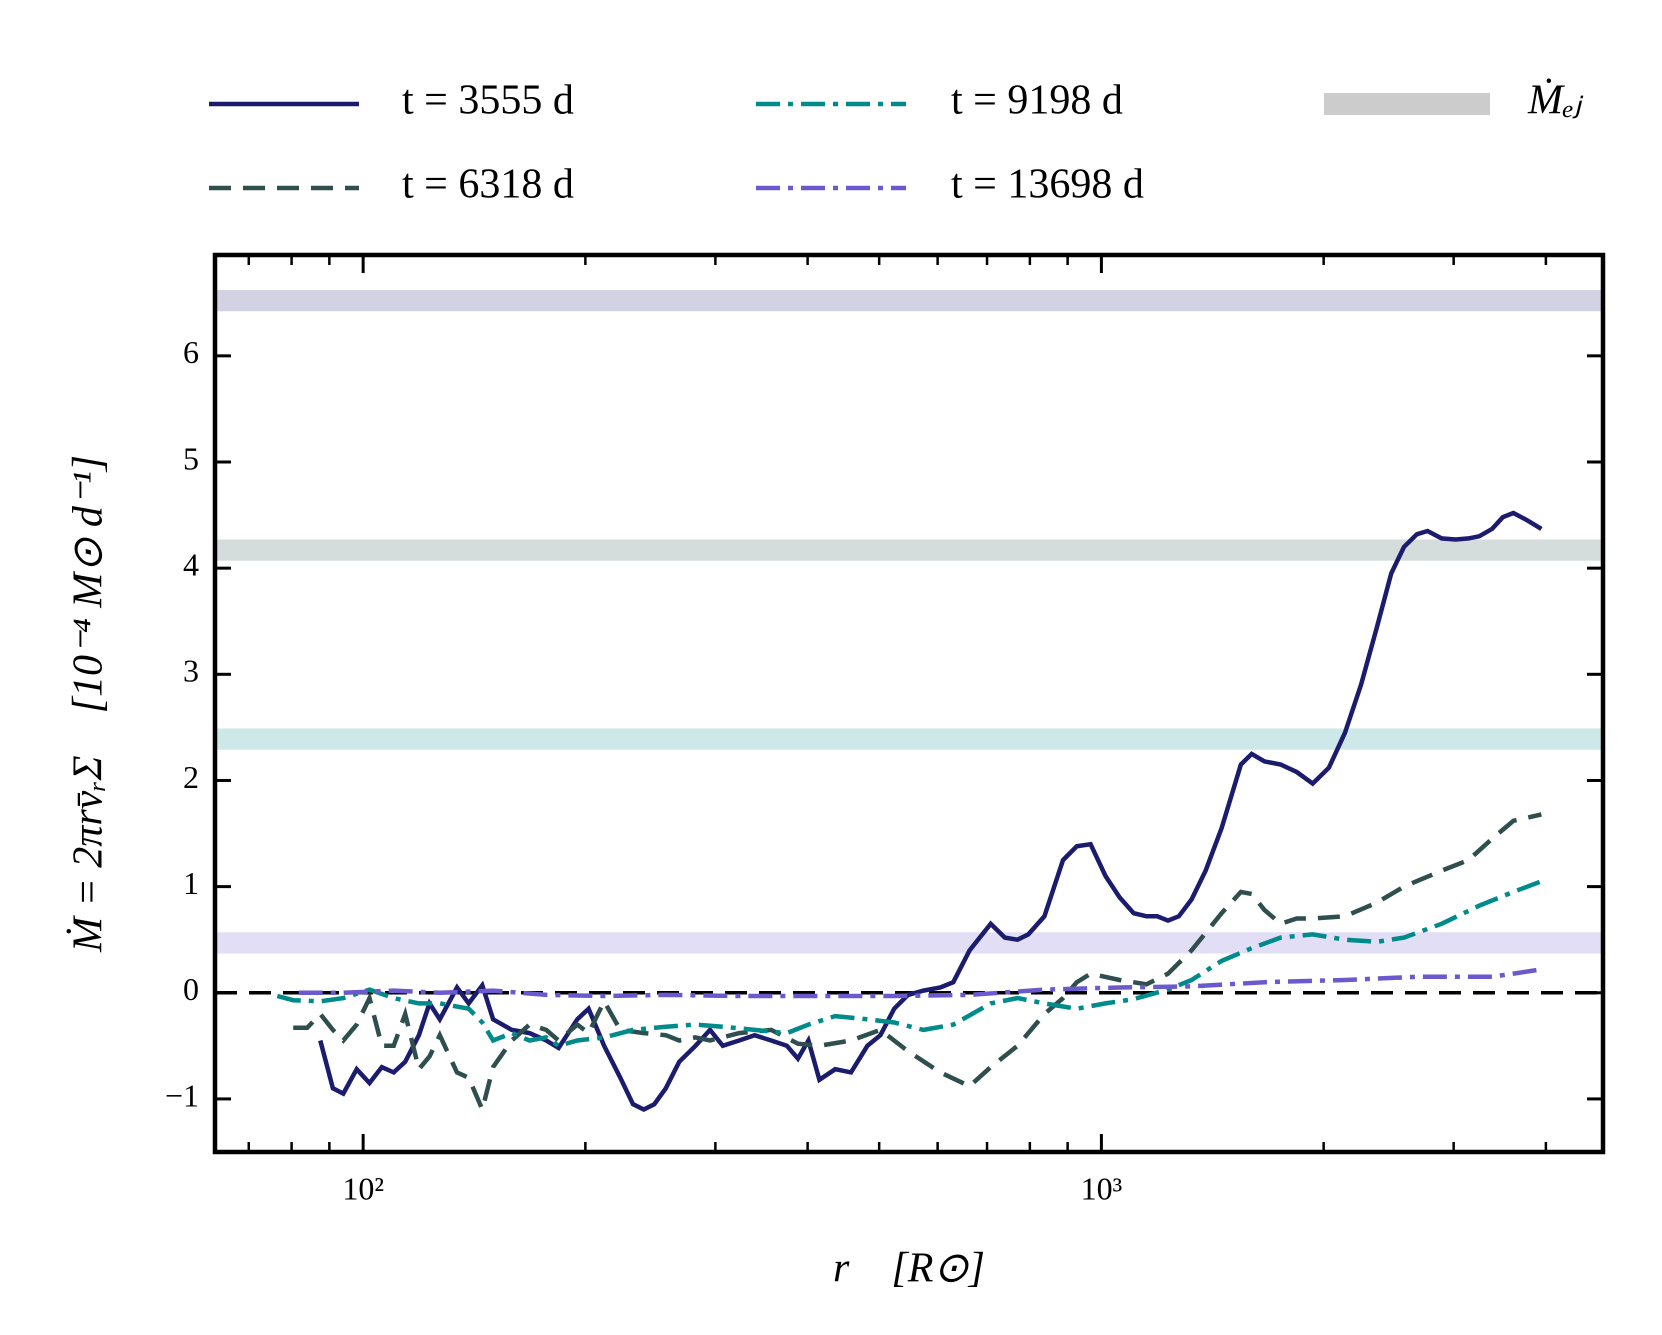 The height and width of the screenshot is (1335, 1662). Describe the element at coordinates (1047, 185) in the screenshot. I see `legend-label: t = 13698 d` at that location.